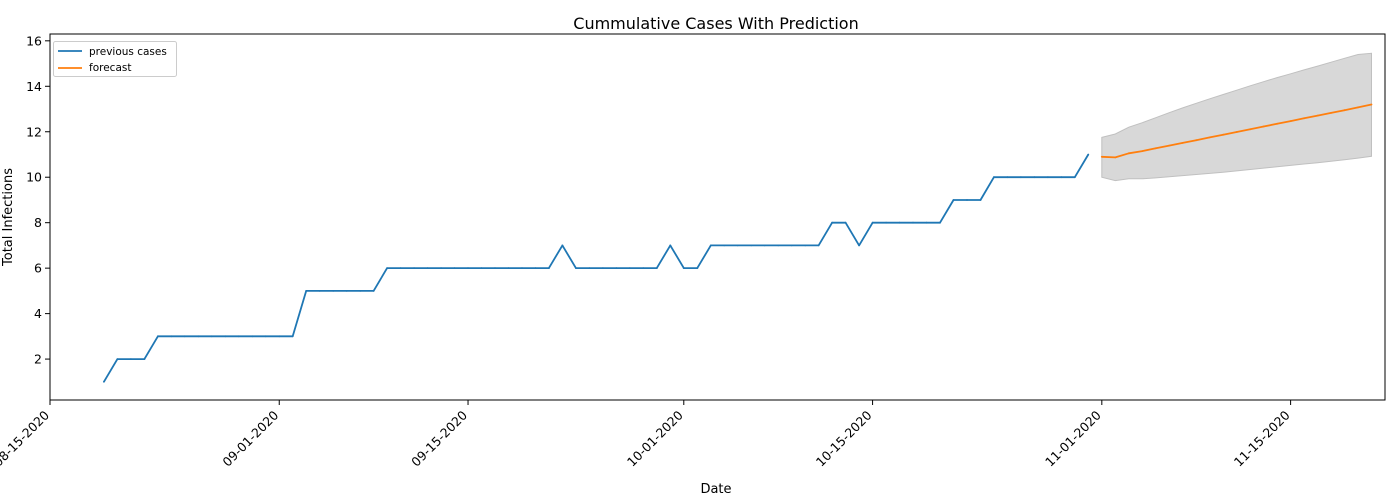 The width and height of the screenshot is (1400, 500). Describe the element at coordinates (26, 438) in the screenshot. I see `x-tick-label: 08-15-2020` at that location.